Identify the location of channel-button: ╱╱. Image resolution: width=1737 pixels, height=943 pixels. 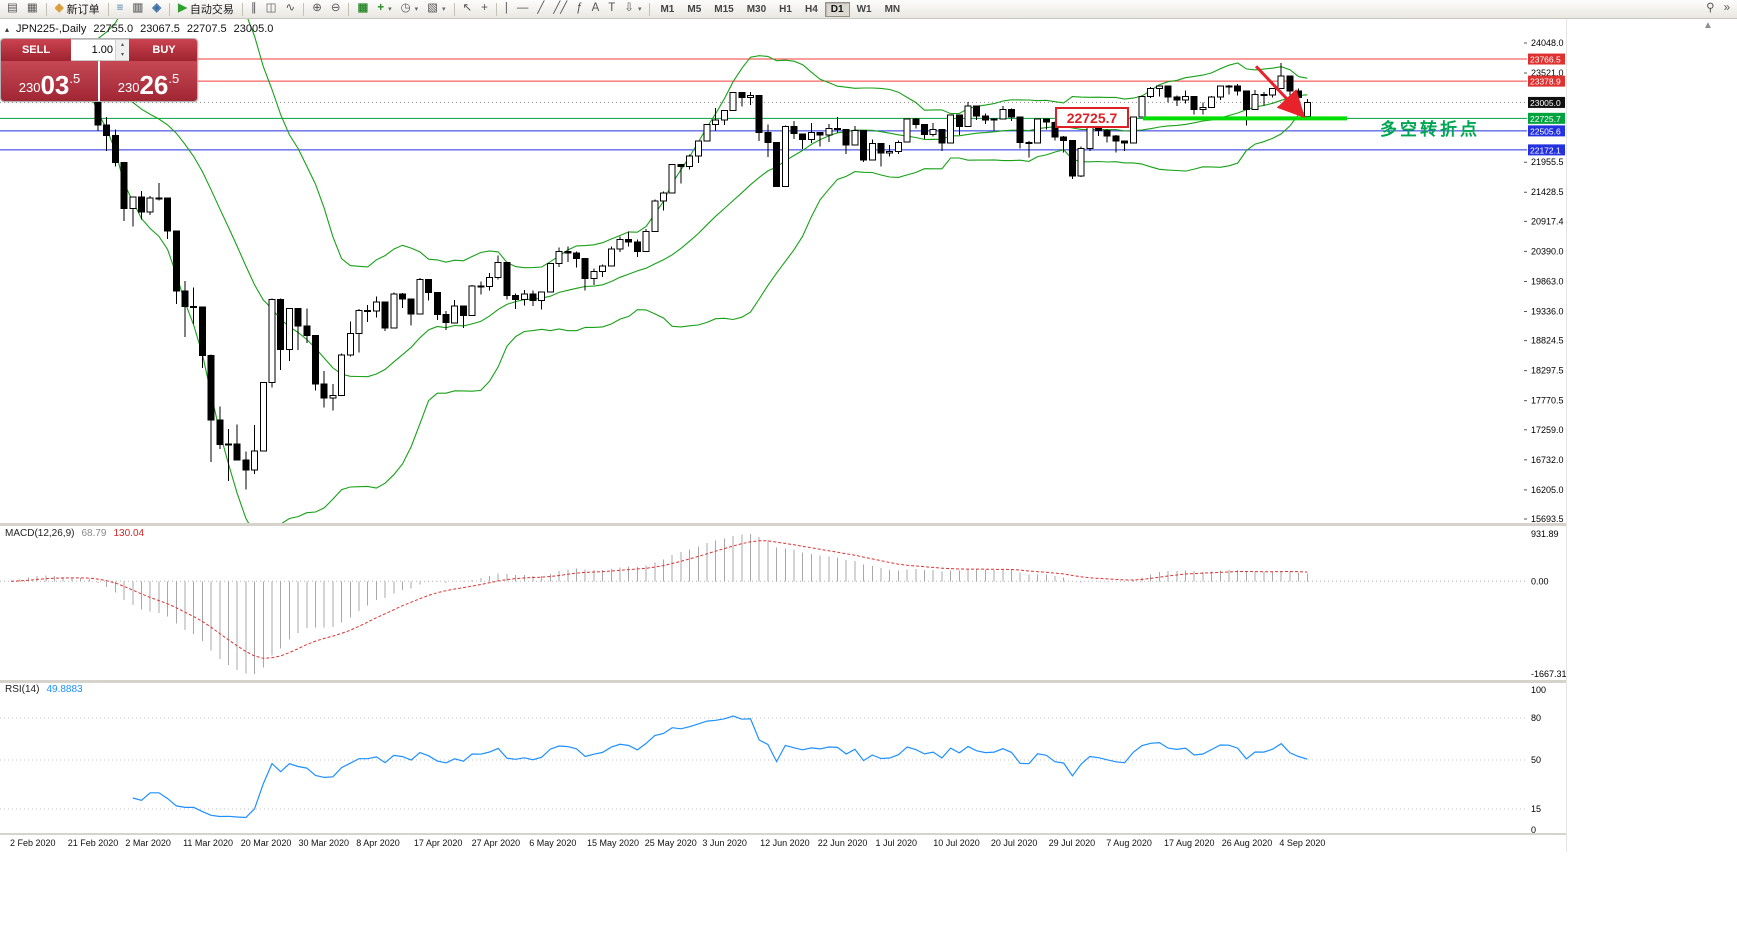
(560, 9).